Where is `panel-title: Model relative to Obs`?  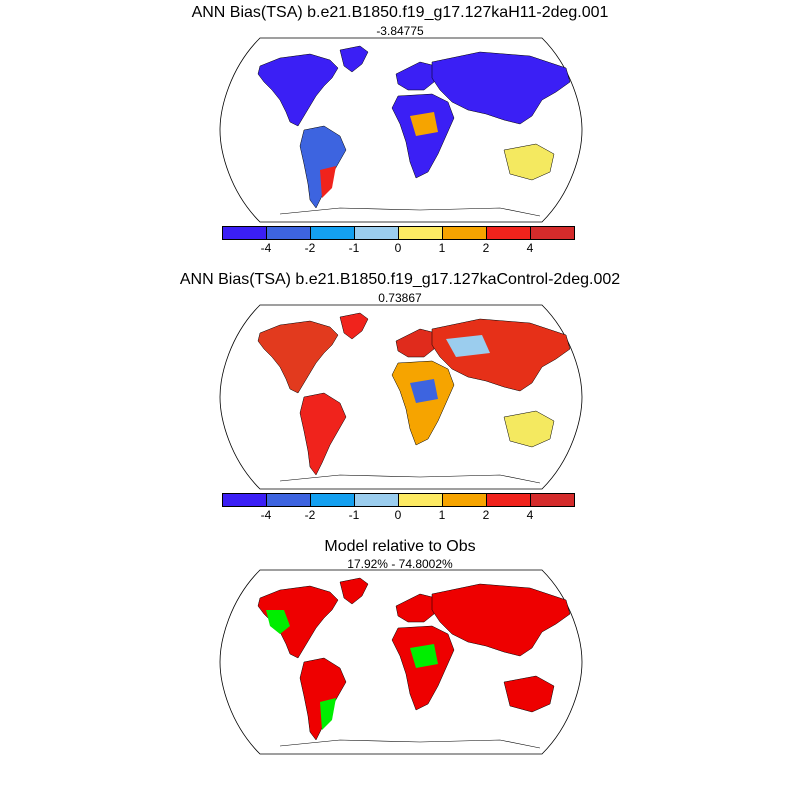
panel-title: Model relative to Obs is located at coordinates (400, 546).